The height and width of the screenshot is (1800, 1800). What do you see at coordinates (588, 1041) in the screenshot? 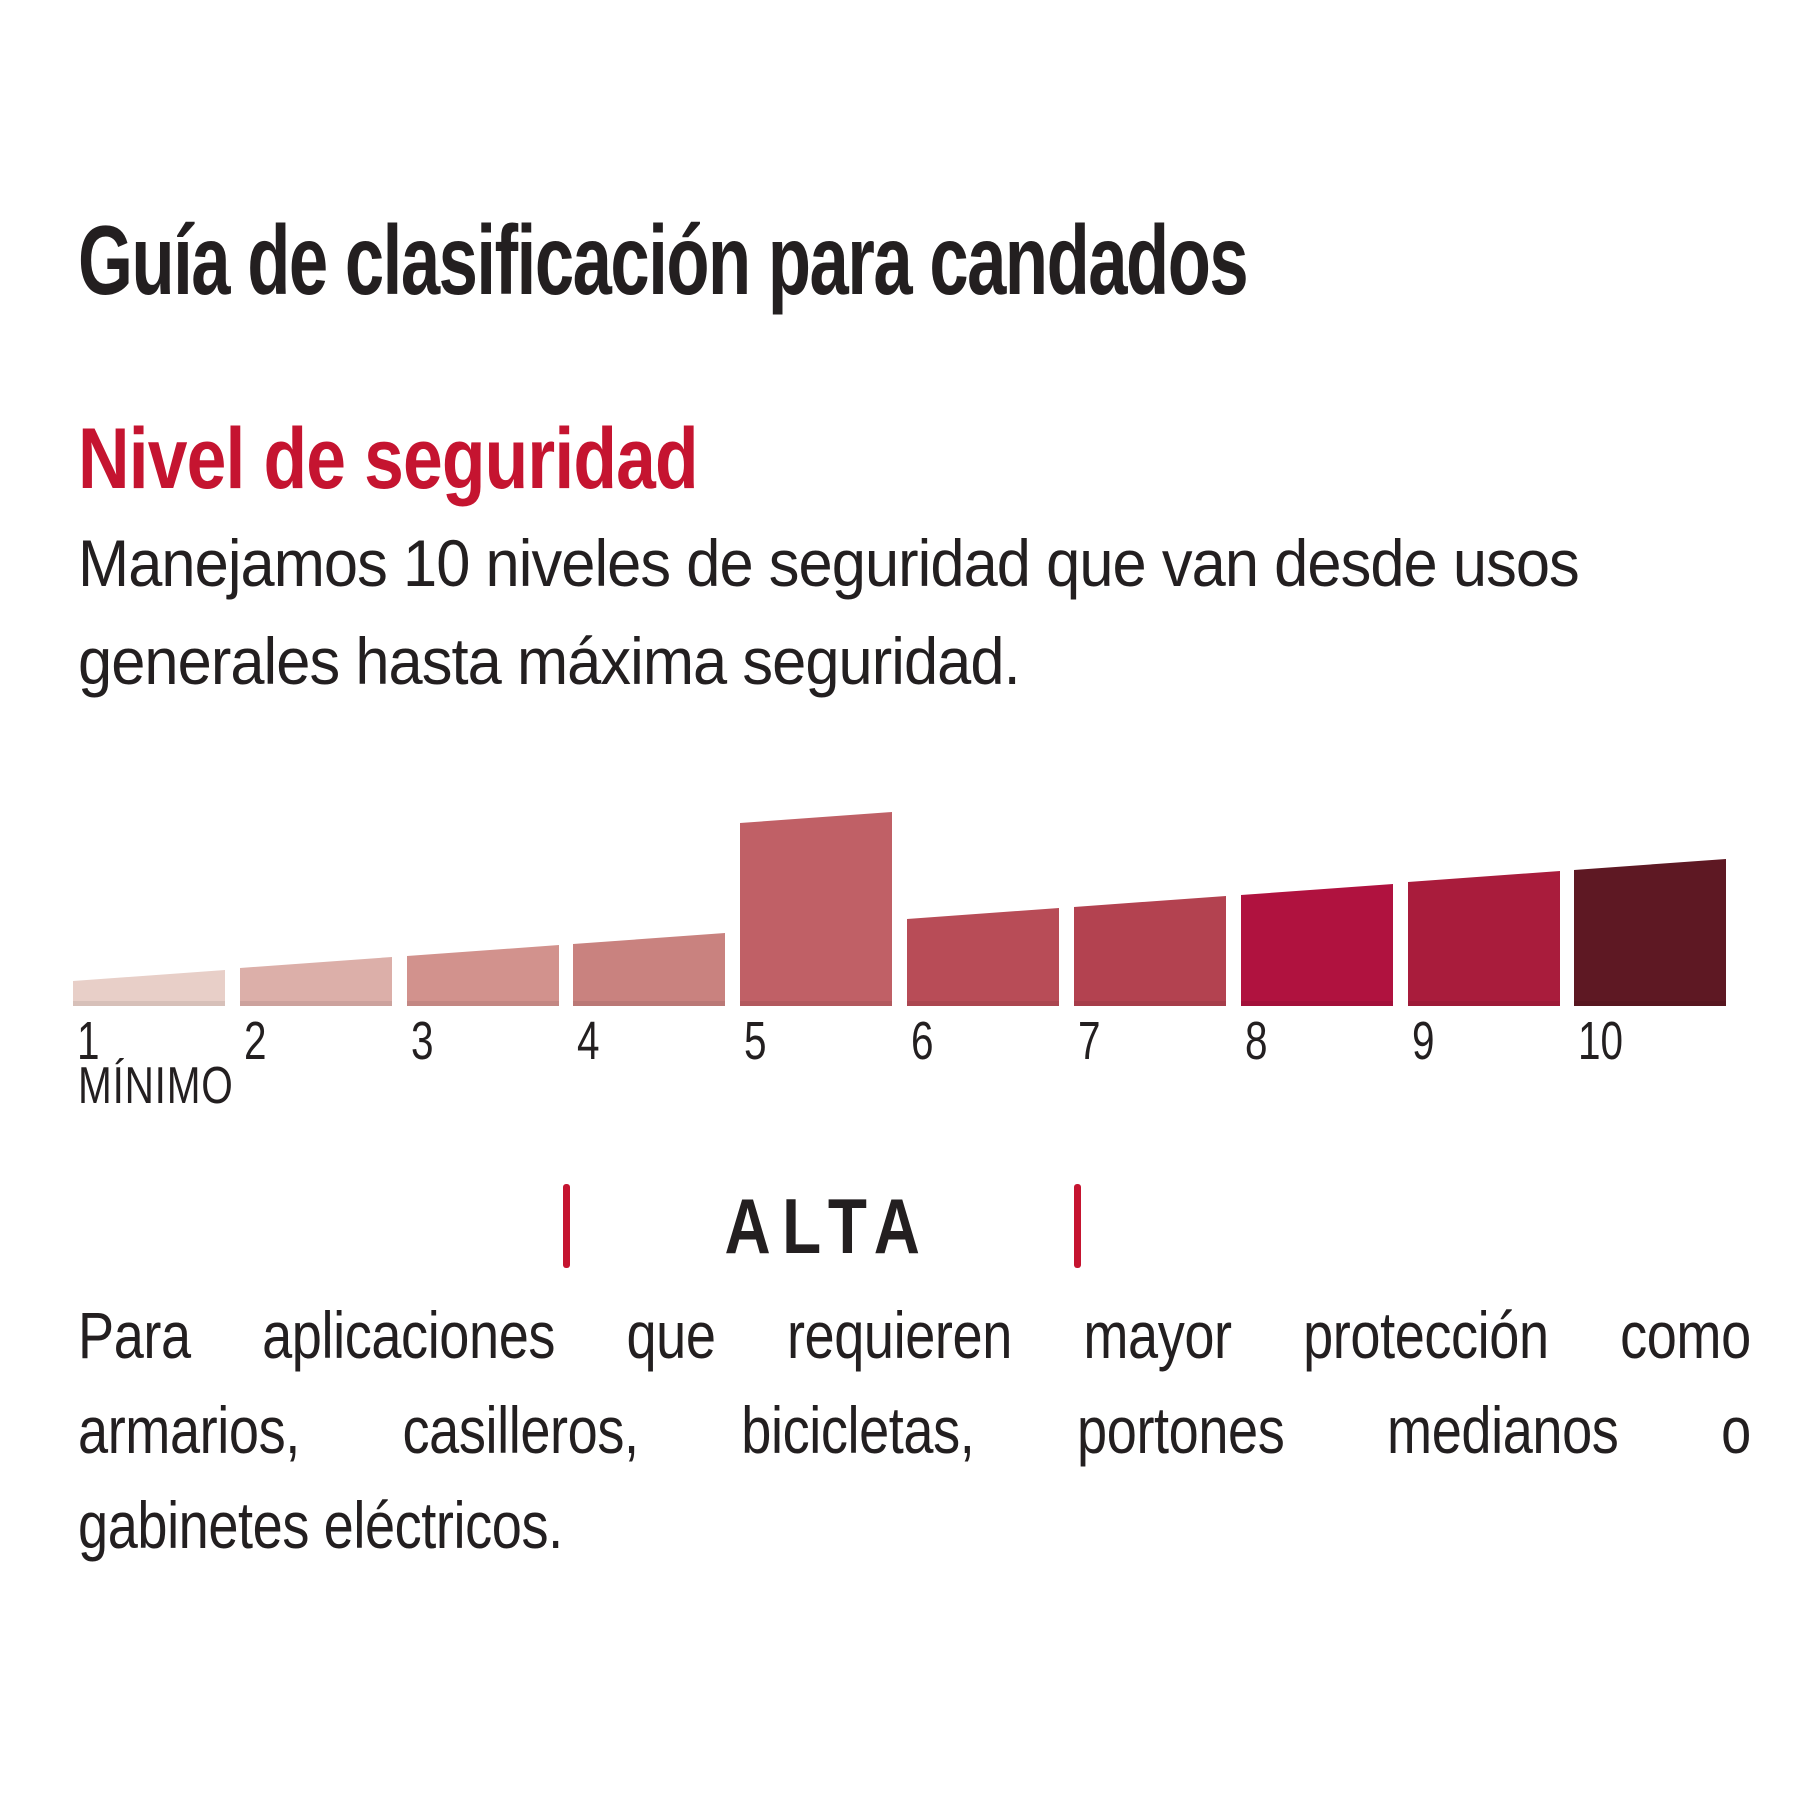
I see `bar-level-label-4: 4` at bounding box center [588, 1041].